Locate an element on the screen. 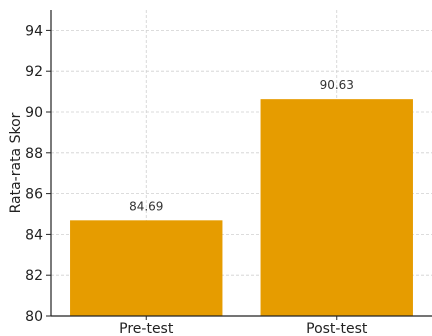  x-tick-label: Post-test is located at coordinates (337, 328).